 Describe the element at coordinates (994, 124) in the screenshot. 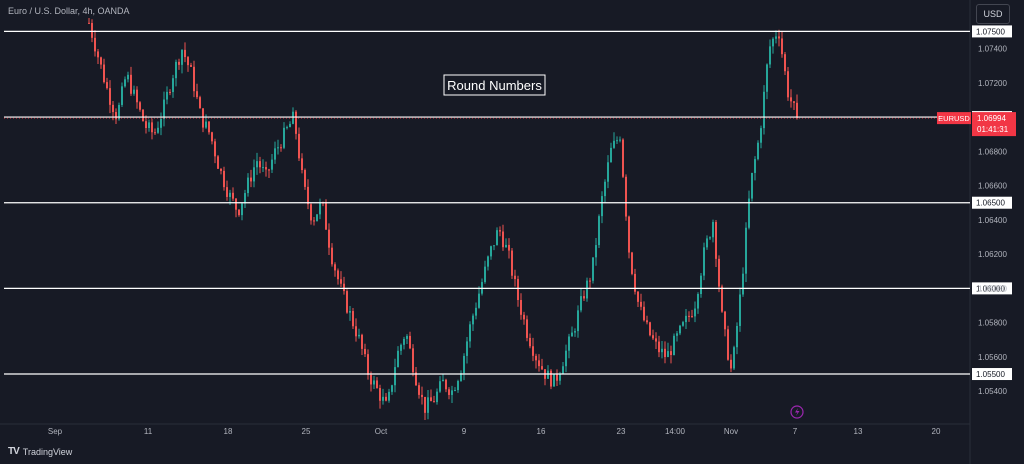

I see `current-price-tag` at that location.